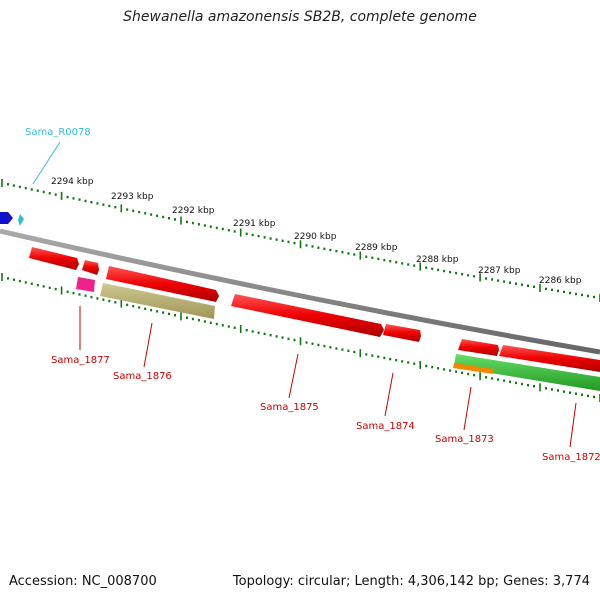 The width and height of the screenshot is (600, 600). What do you see at coordinates (85, 284) in the screenshot?
I see `gene-block-pink` at bounding box center [85, 284].